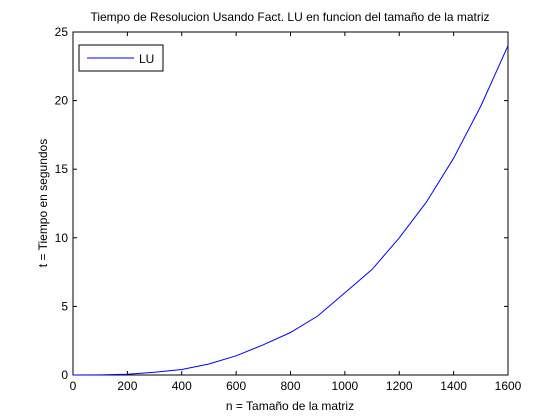  I want to click on x-tick-label: 200, so click(127, 386).